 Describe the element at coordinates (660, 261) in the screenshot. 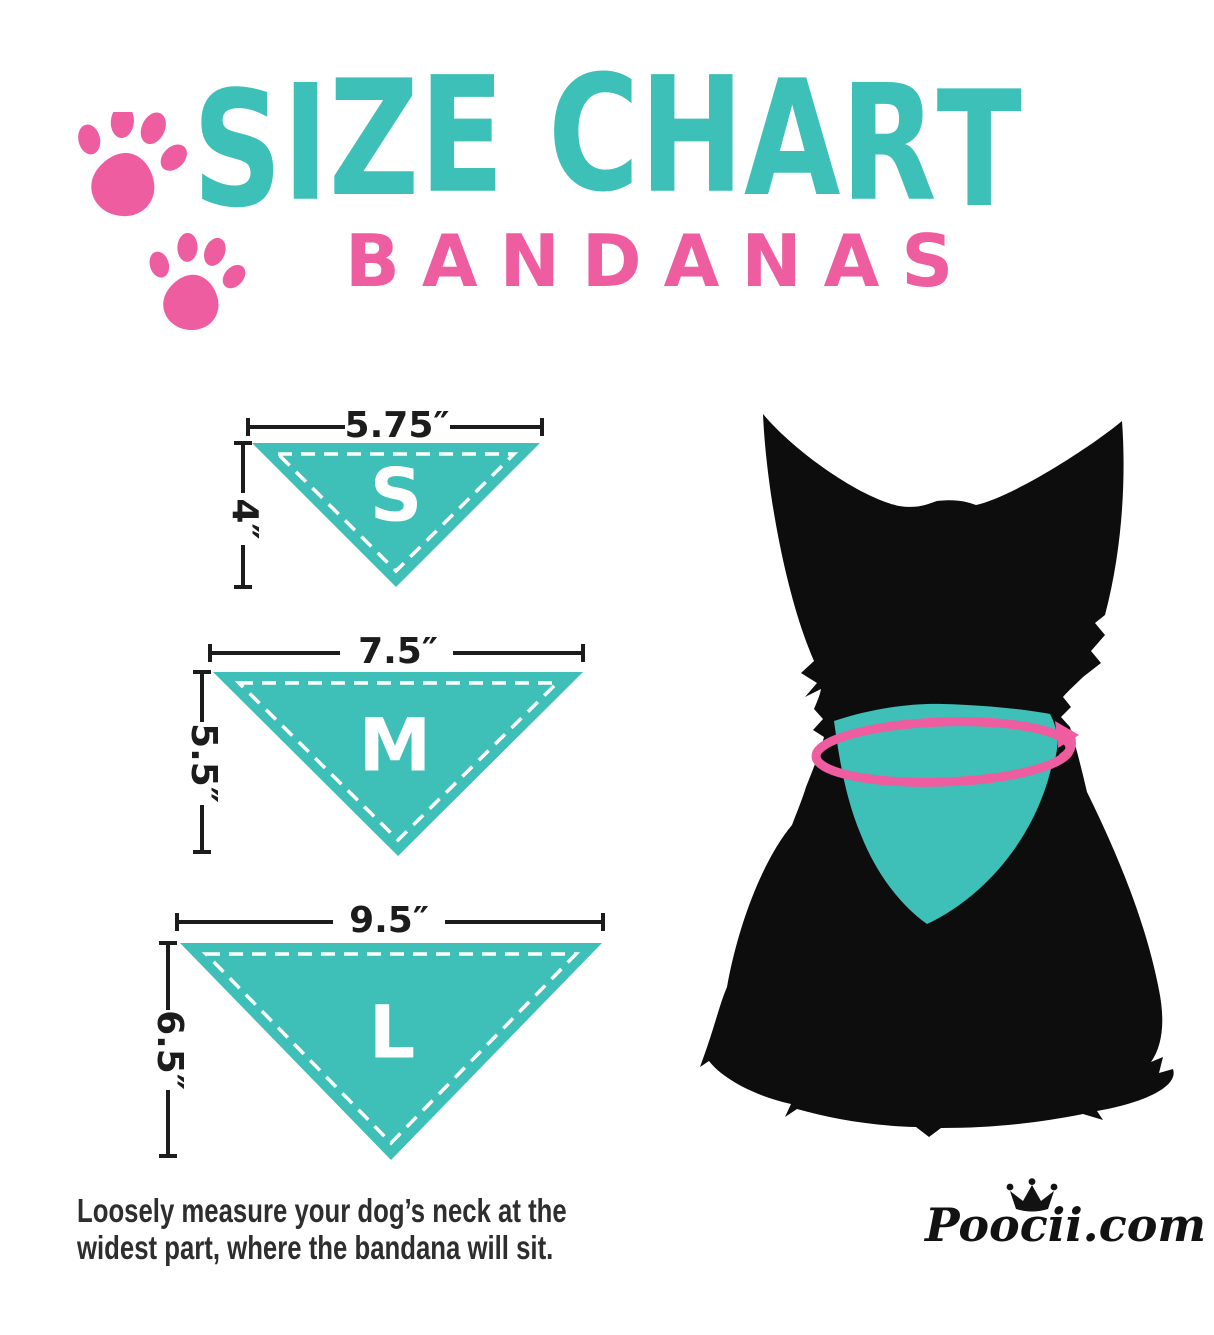

I see `page-subtitle: BANDANAS` at that location.